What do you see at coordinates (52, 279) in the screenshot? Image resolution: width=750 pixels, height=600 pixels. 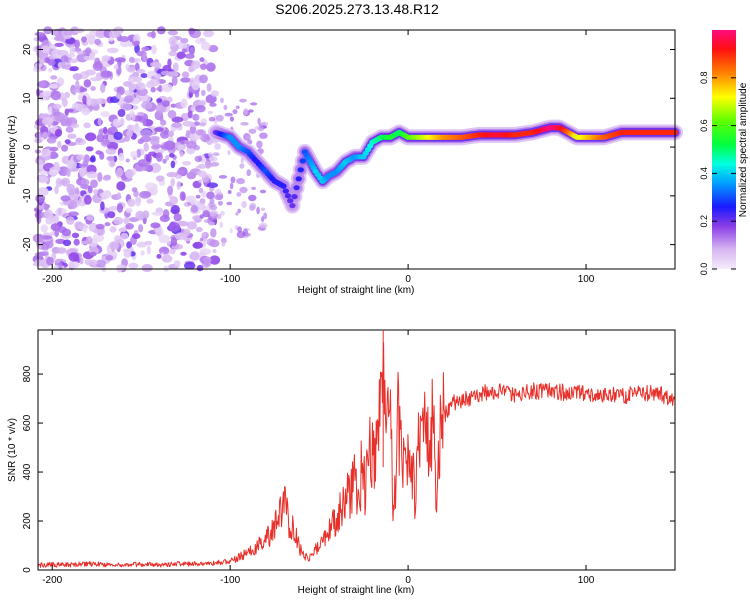 I see `spectrogram-x-tick-label: -200` at bounding box center [52, 279].